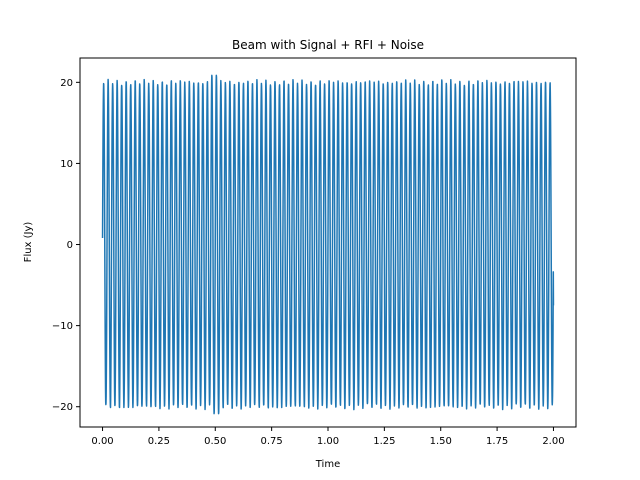 The height and width of the screenshot is (480, 640). What do you see at coordinates (215, 441) in the screenshot?
I see `x-tick-label: 0.50` at bounding box center [215, 441].